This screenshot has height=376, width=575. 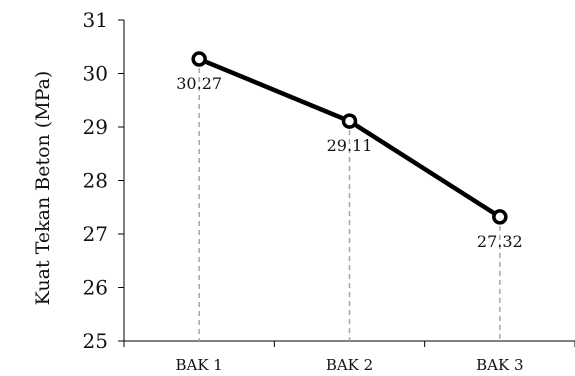 I want to click on y-tick-label: 28, so click(x=95, y=181).